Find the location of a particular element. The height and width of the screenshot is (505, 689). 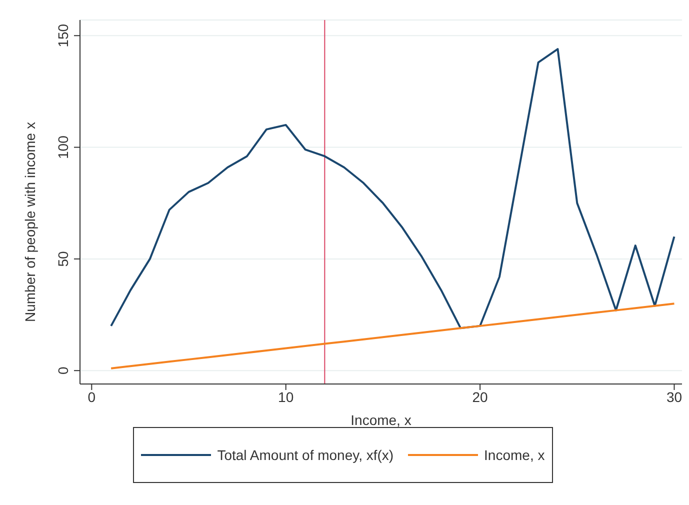

x-tick-label: 10 is located at coordinates (286, 396).